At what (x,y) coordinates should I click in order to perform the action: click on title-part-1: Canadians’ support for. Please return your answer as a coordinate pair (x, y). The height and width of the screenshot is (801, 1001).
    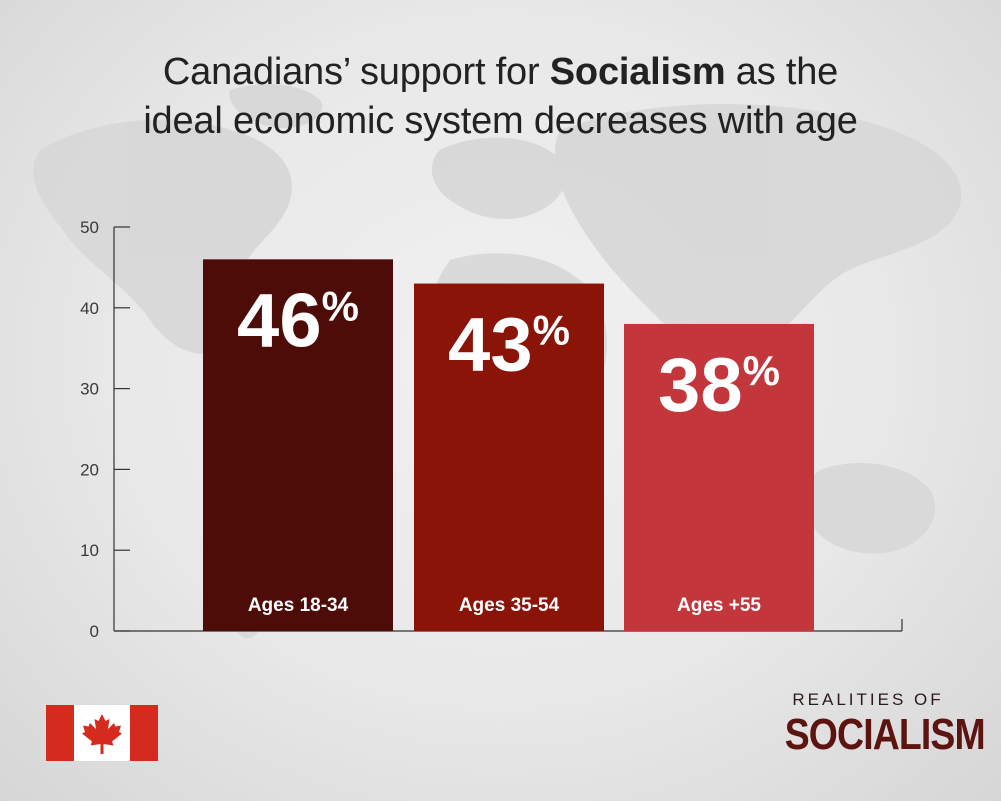
    Looking at the image, I should click on (356, 72).